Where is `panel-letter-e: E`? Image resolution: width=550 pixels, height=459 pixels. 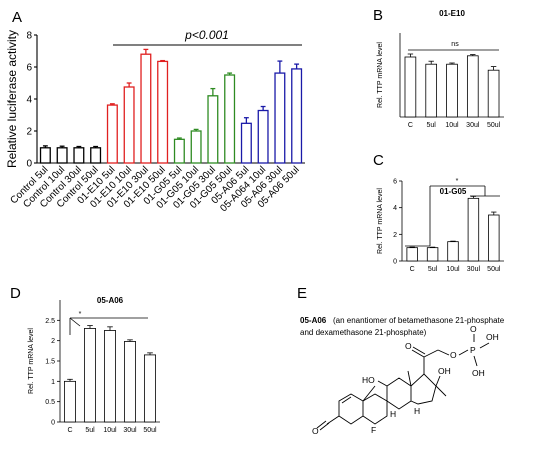
panel-letter-e: E is located at coordinates (302, 293).